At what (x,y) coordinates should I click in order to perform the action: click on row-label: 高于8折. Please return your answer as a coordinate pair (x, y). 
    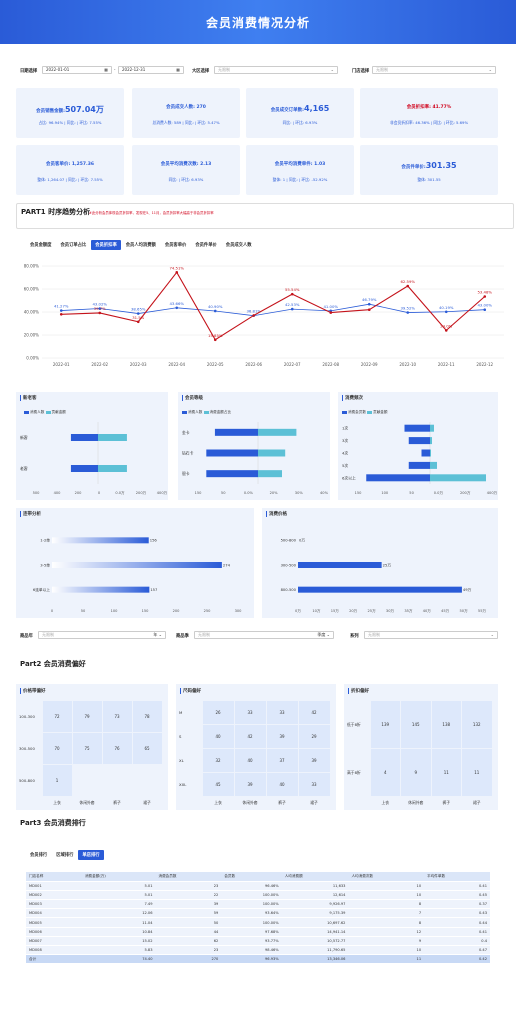
    Looking at the image, I should click on (354, 772).